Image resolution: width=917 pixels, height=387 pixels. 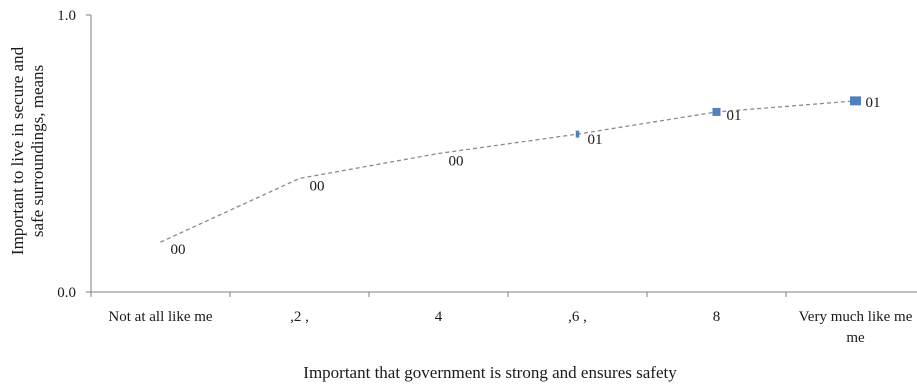 I want to click on y-axis-title-line-2: safe surroundings, means, so click(x=37, y=151).